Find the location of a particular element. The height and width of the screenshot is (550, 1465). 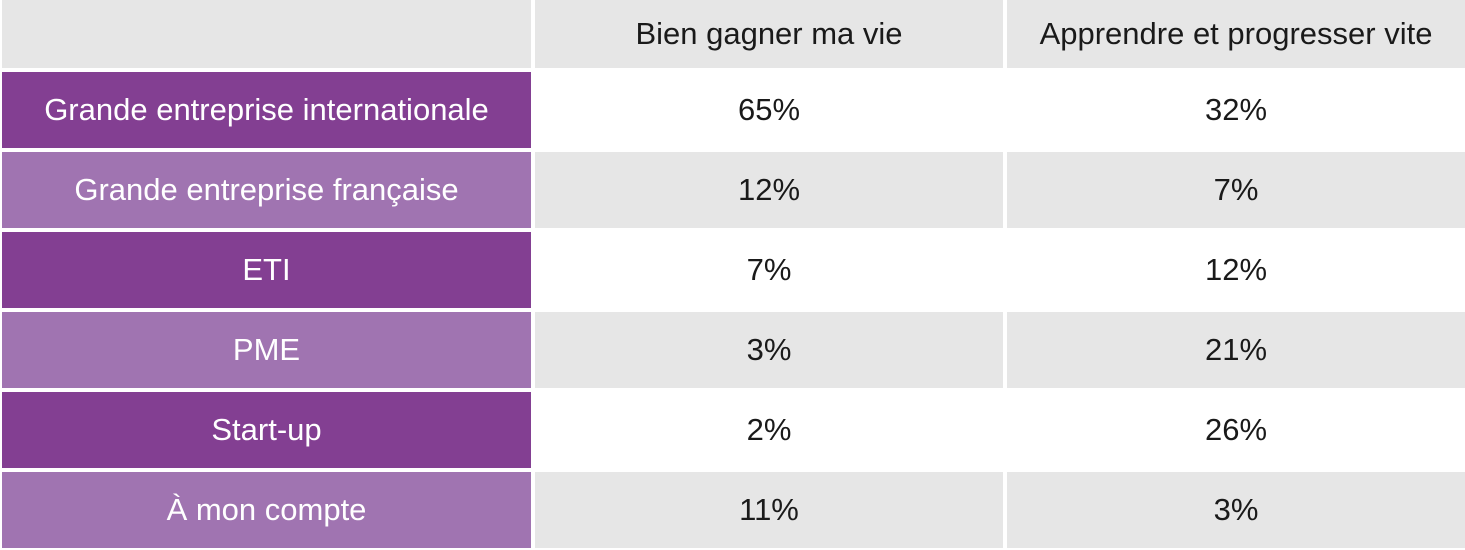

column-header-bien-gagner: Bien gagner ma vie is located at coordinates (769, 34).